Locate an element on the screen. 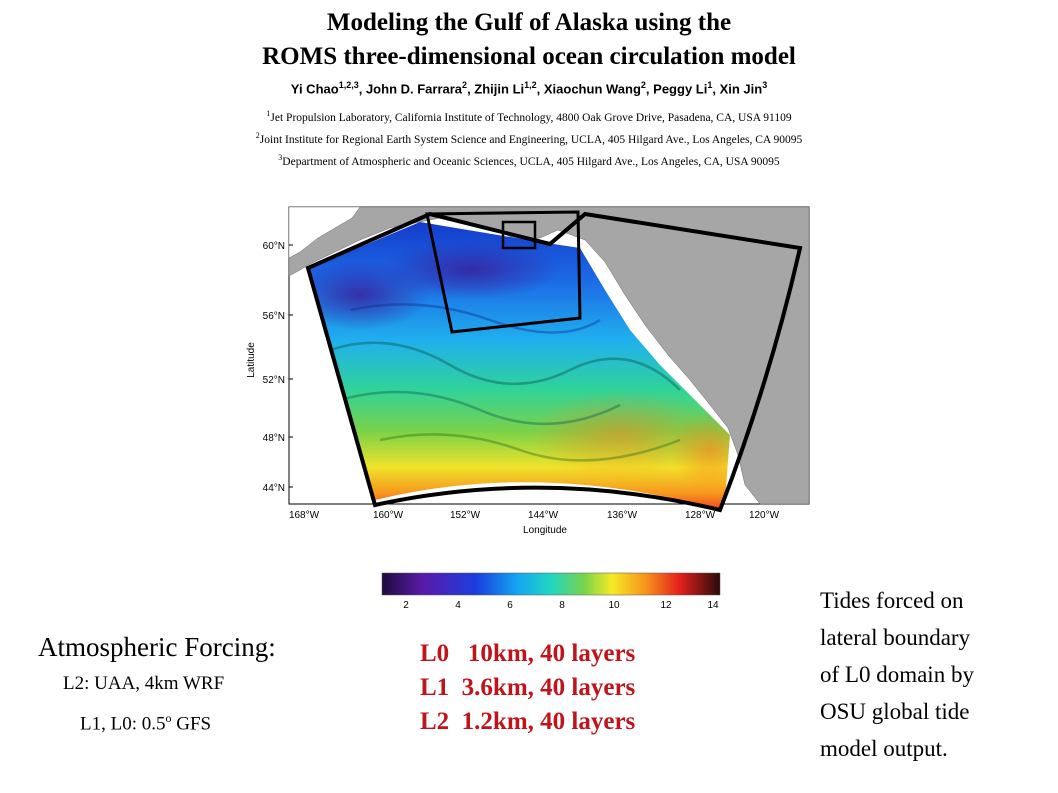  colorbar-tick: 8 is located at coordinates (562, 605).